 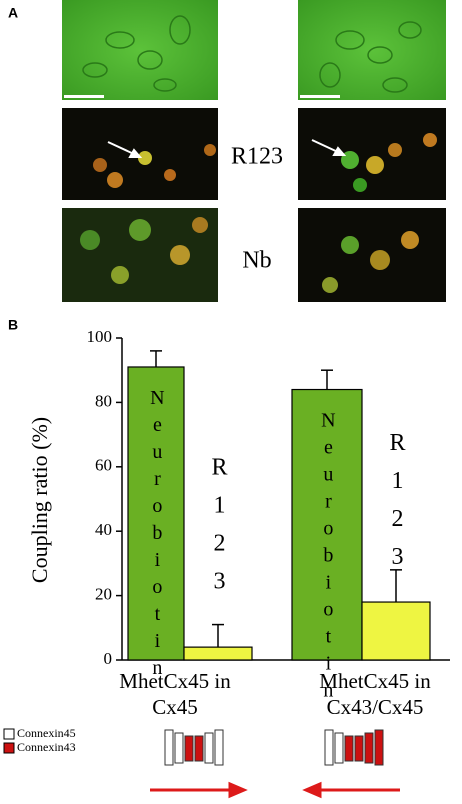 What do you see at coordinates (39, 500) in the screenshot?
I see `y-axis-label: Coupling ratio (%)` at bounding box center [39, 500].